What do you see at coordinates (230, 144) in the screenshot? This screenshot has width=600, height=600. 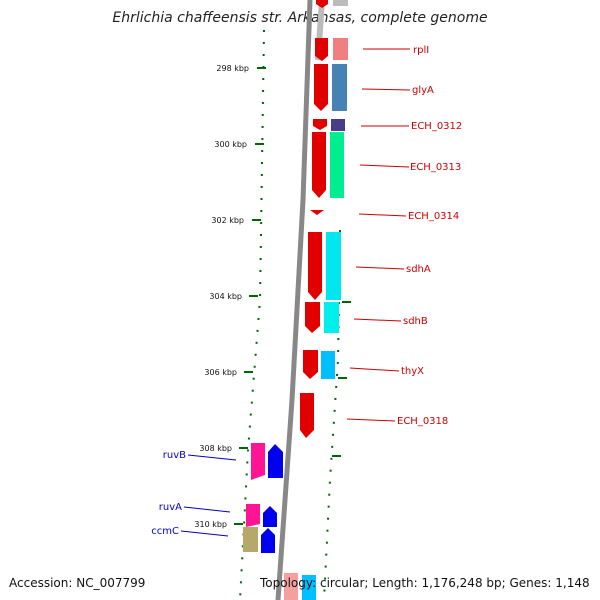 I see `scale-label: 300 kbp` at bounding box center [230, 144].